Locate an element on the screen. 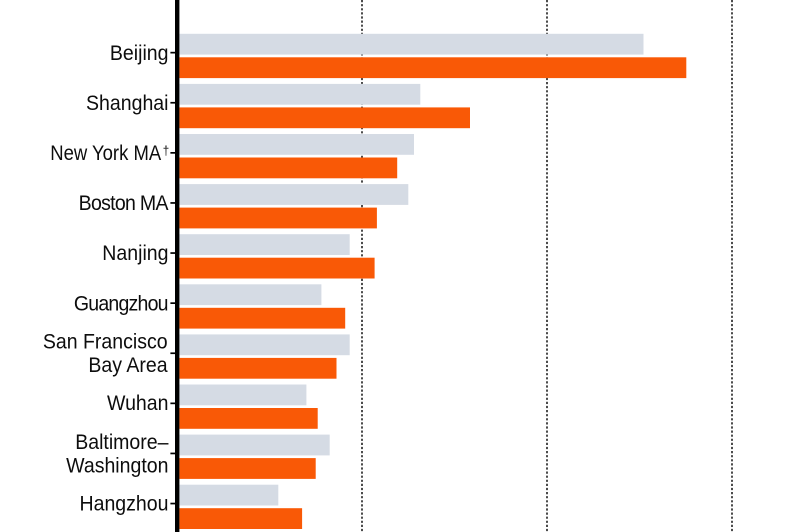 This screenshot has height=532, width=798. svg-text: Baltimore– is located at coordinates (122, 442).